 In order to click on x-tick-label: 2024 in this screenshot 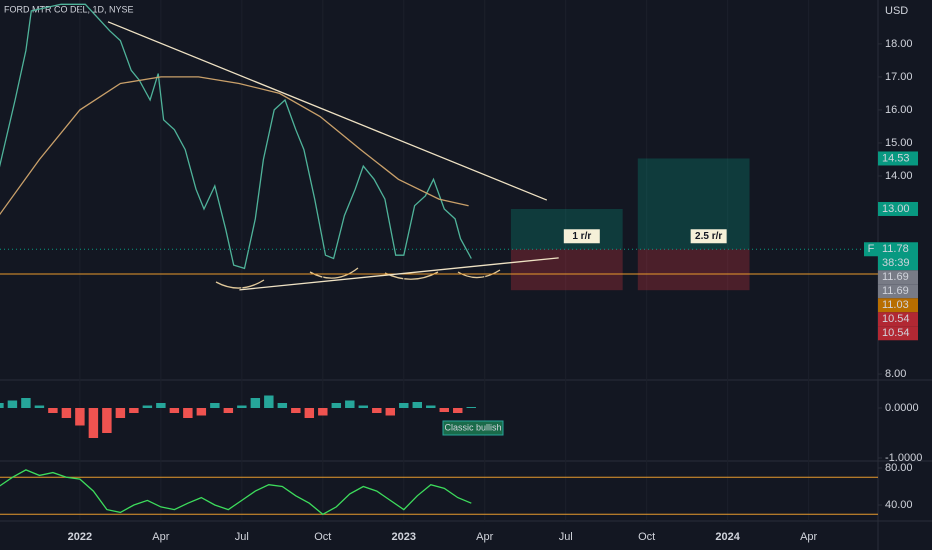, I will do `click(727, 537)`.